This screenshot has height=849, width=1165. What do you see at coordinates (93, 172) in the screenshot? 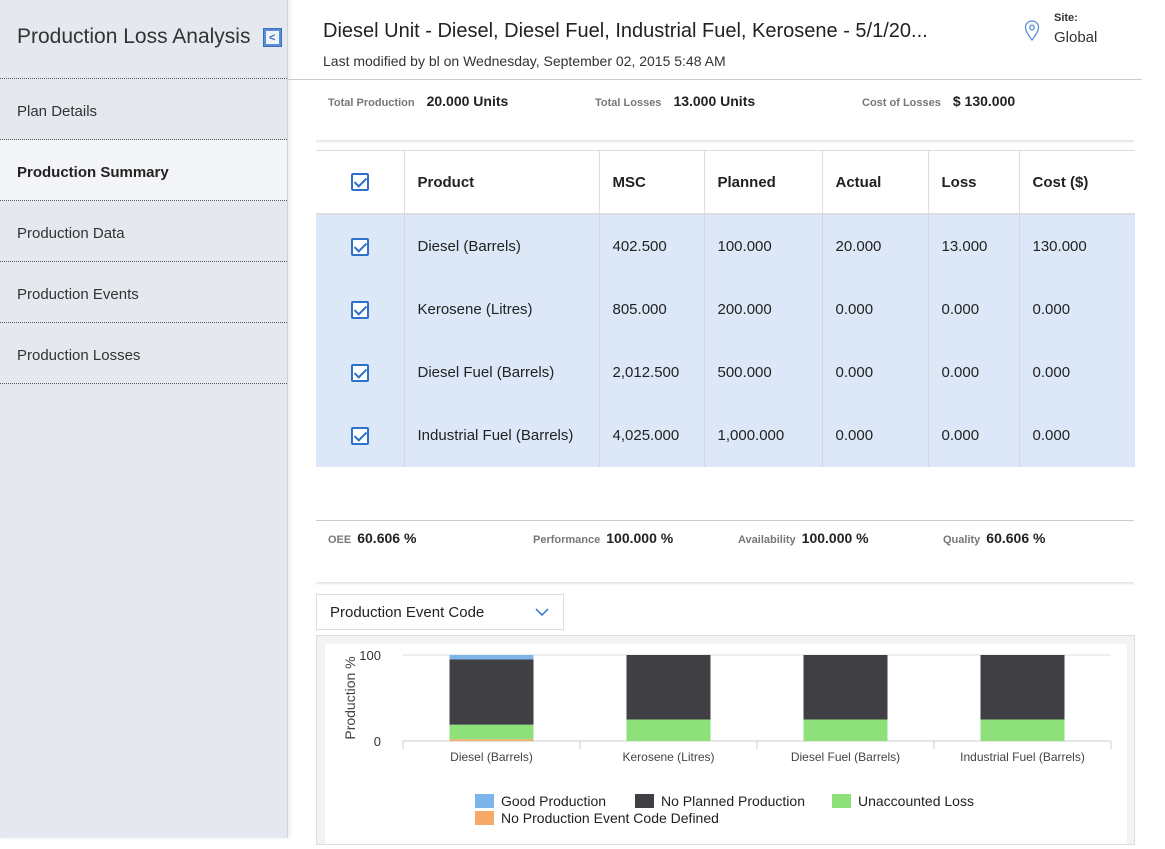
I see `sidebar-item-label: Production Summary` at bounding box center [93, 172].